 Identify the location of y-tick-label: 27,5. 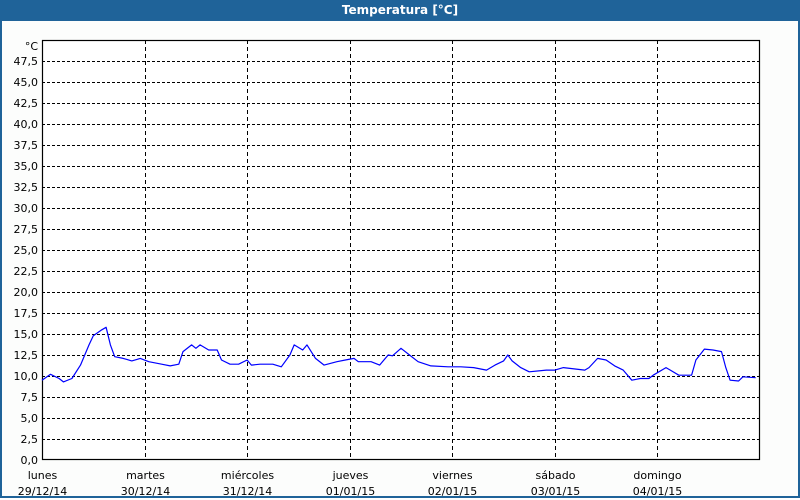
(26, 229).